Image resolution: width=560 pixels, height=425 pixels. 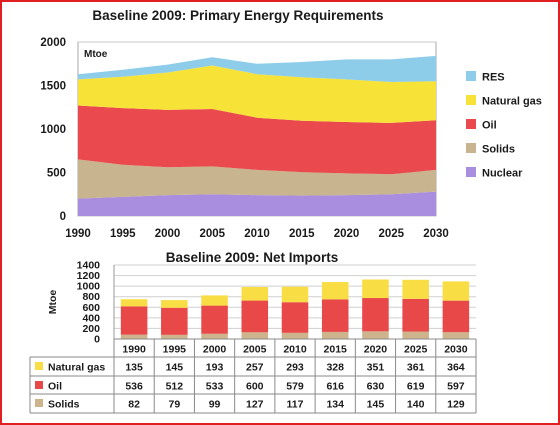 What do you see at coordinates (215, 405) in the screenshot?
I see `table-cell-value: 99` at bounding box center [215, 405].